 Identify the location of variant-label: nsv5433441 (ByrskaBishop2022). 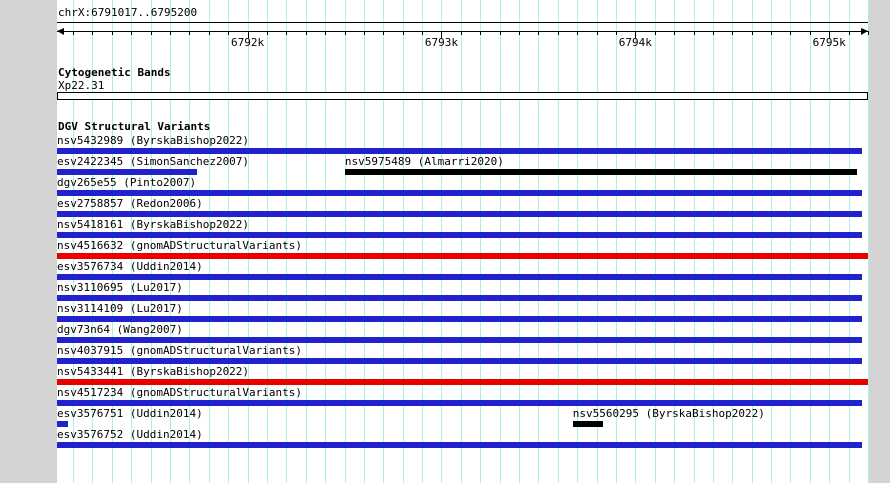
(153, 371).